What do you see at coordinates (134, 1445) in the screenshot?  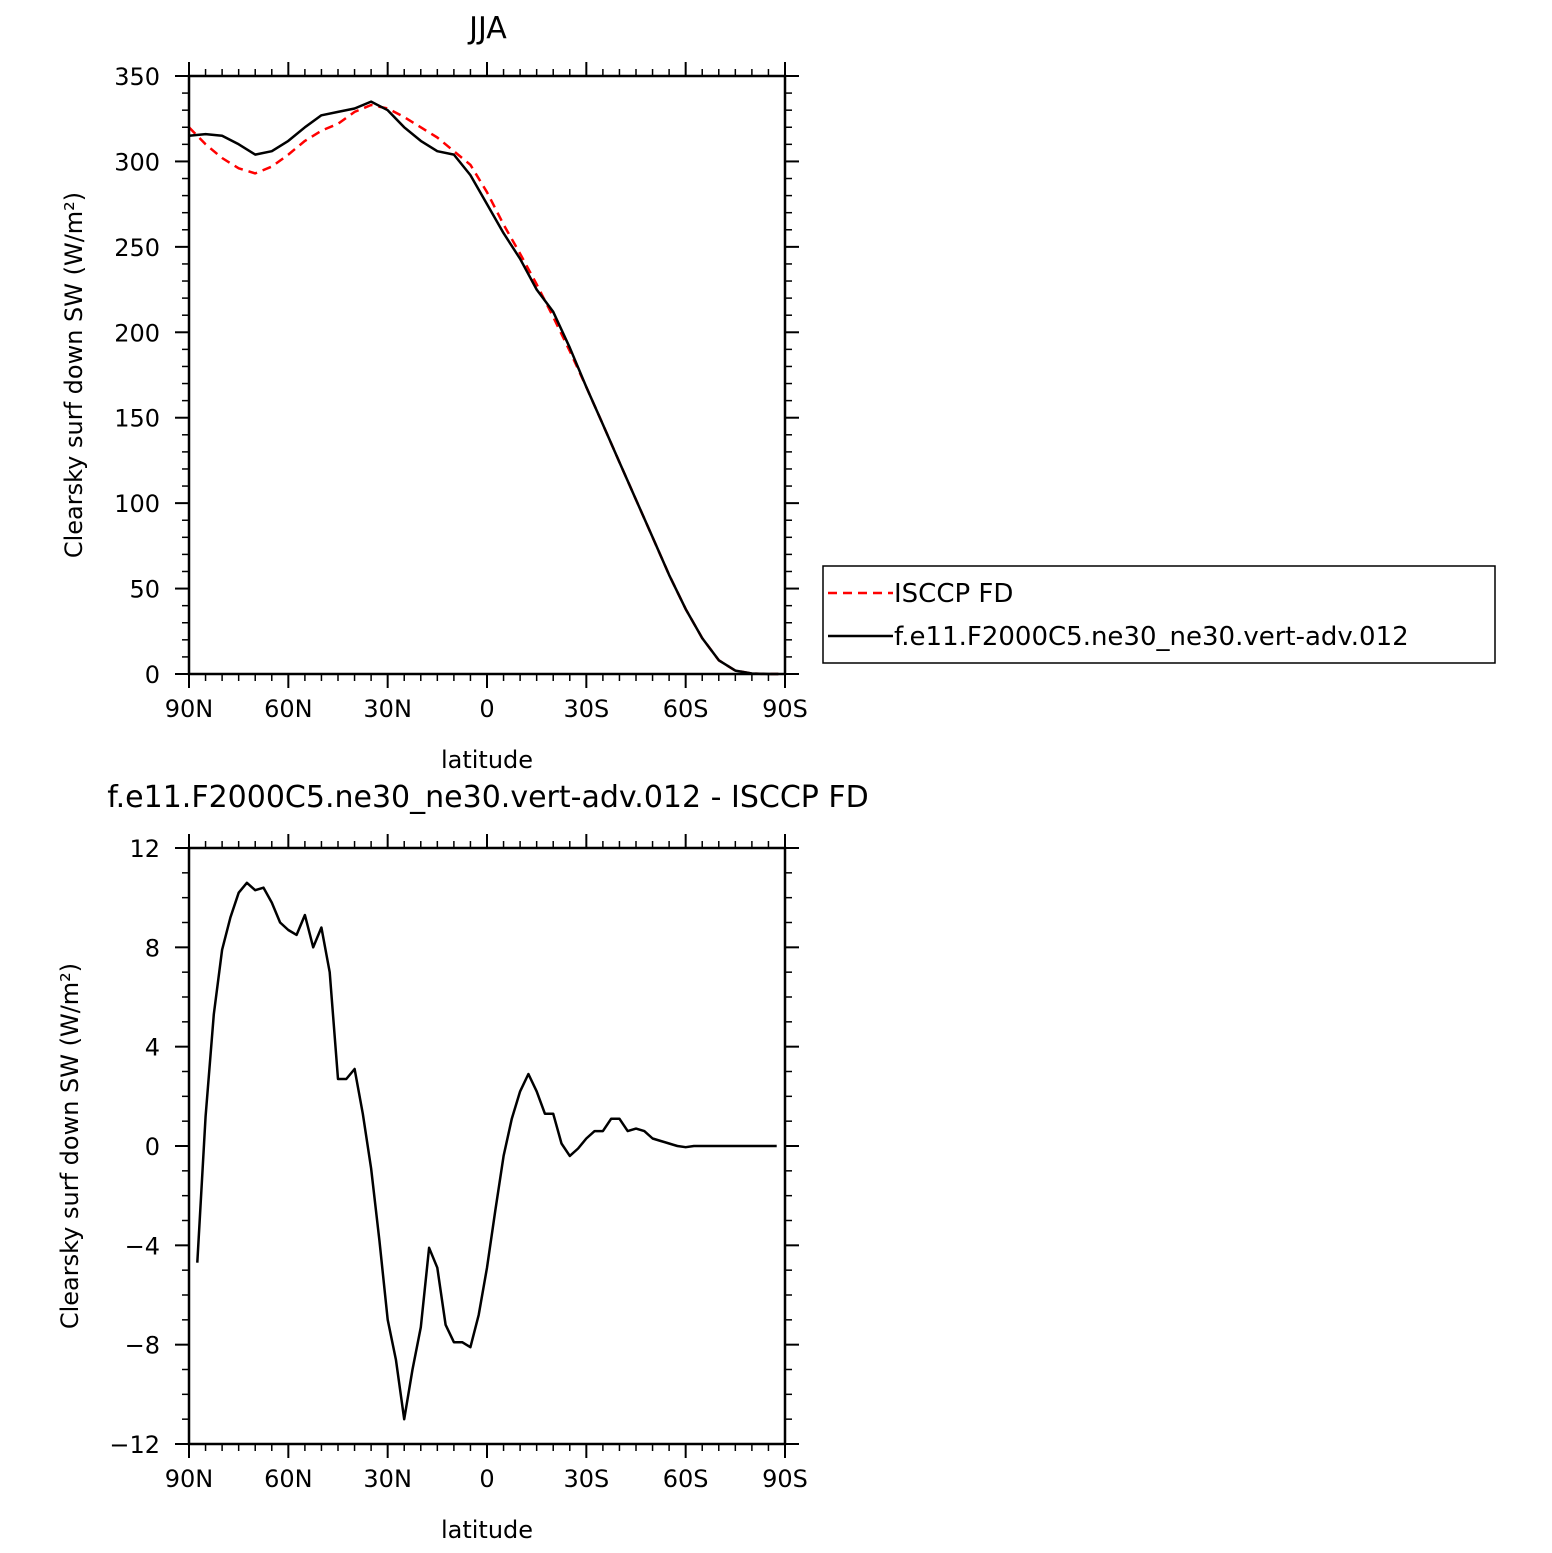 I see `y-tick-label: −12` at bounding box center [134, 1445].